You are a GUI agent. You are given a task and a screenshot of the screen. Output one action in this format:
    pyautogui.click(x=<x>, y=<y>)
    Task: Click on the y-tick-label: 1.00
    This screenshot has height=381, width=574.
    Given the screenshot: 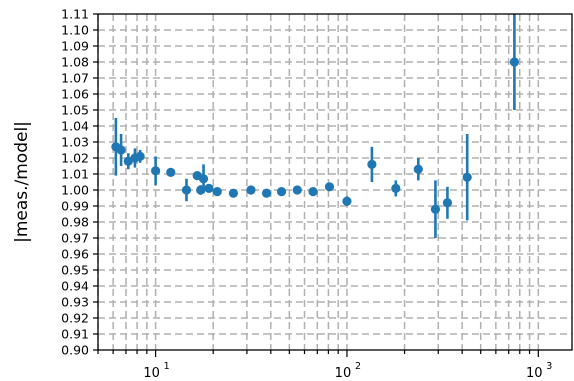 What is the action you would take?
    pyautogui.click(x=75, y=190)
    